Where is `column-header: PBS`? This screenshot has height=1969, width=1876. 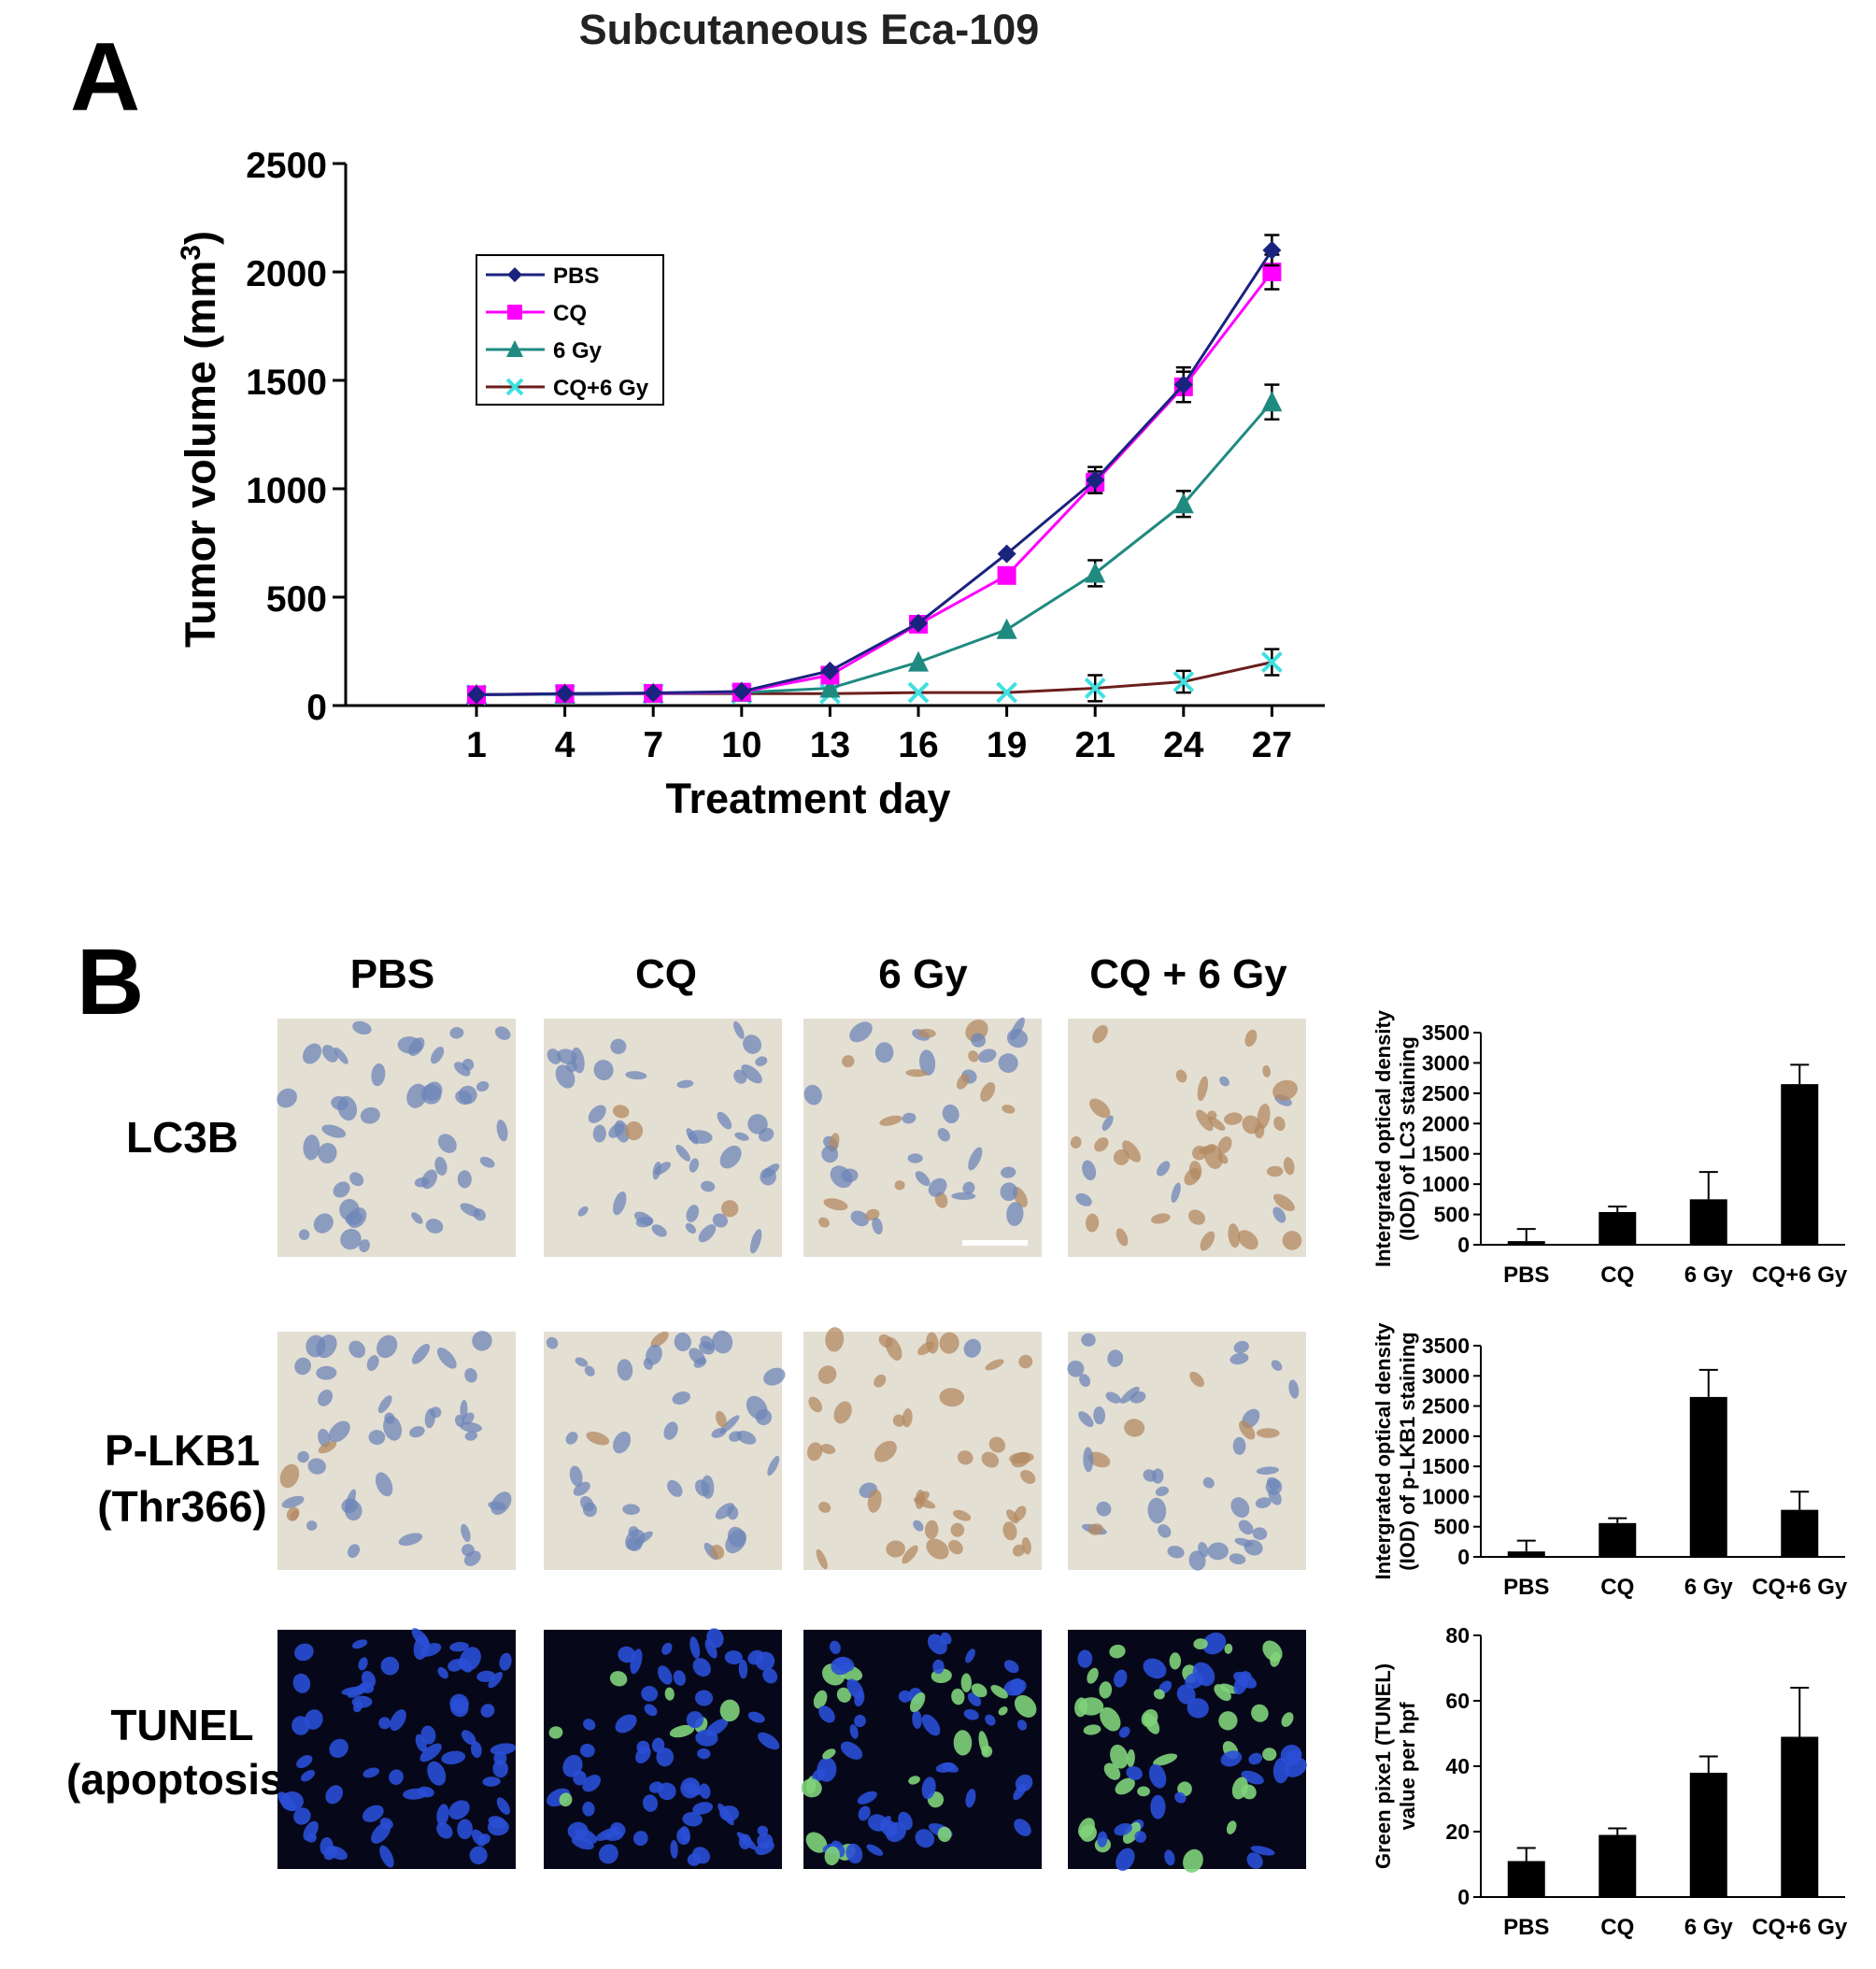 column-header: PBS is located at coordinates (392, 974).